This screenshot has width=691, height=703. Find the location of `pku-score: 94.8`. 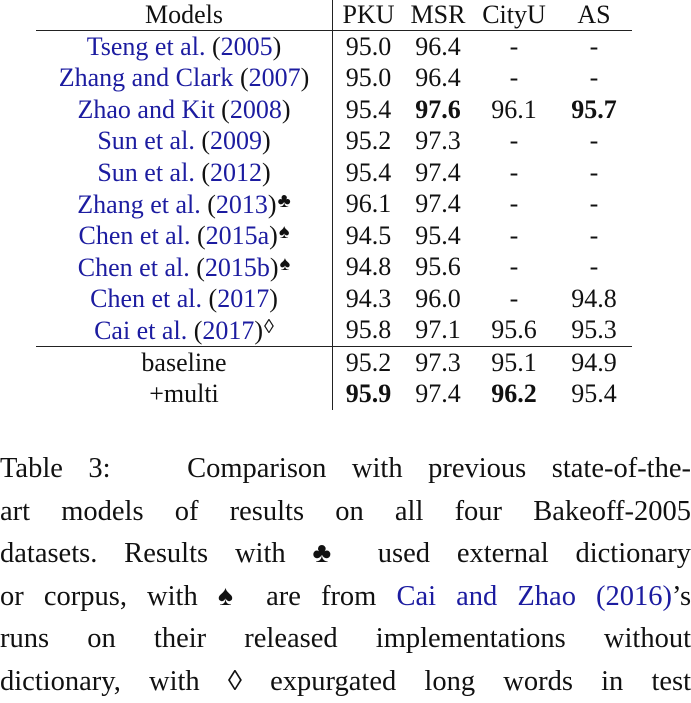

pku-score: 94.8 is located at coordinates (369, 268).